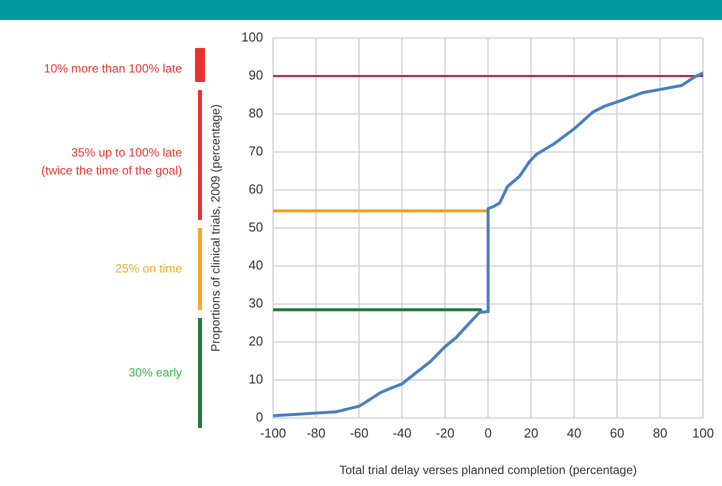 This screenshot has height=486, width=722. What do you see at coordinates (445, 432) in the screenshot?
I see `x-tick-label: -20` at bounding box center [445, 432].